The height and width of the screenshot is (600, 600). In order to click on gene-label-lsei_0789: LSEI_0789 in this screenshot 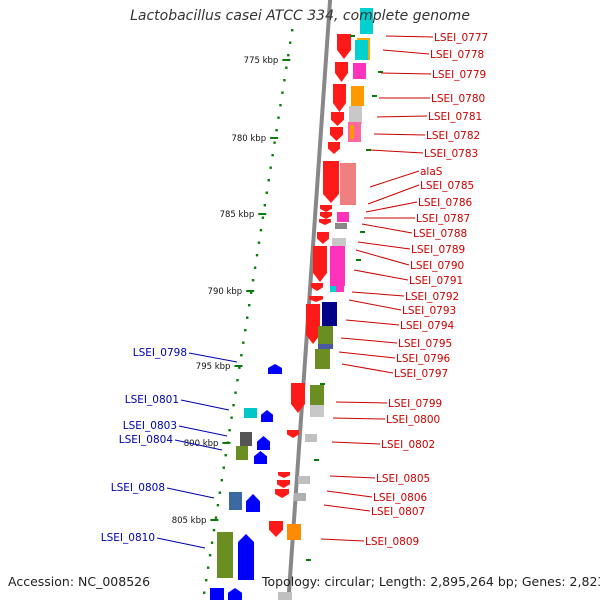, I will do `click(438, 250)`.